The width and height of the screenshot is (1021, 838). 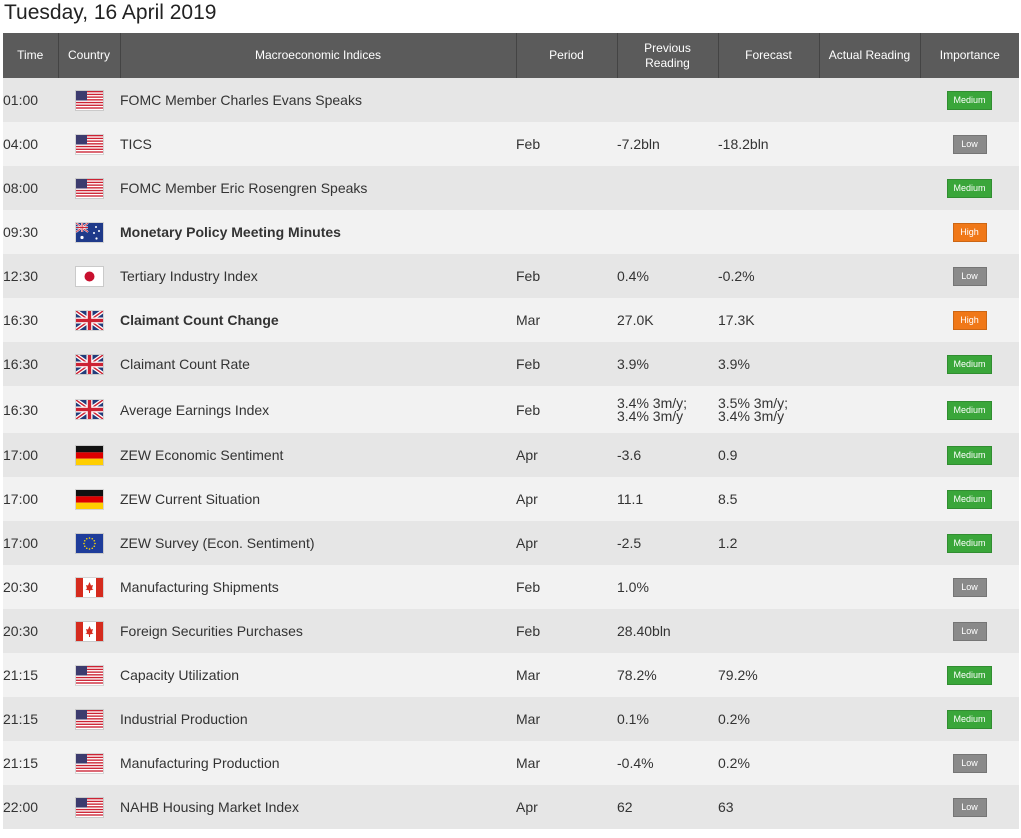 I want to click on table-row: 20:30 Manufacturing Shipments Feb 1.0% Low, so click(x=511, y=587).